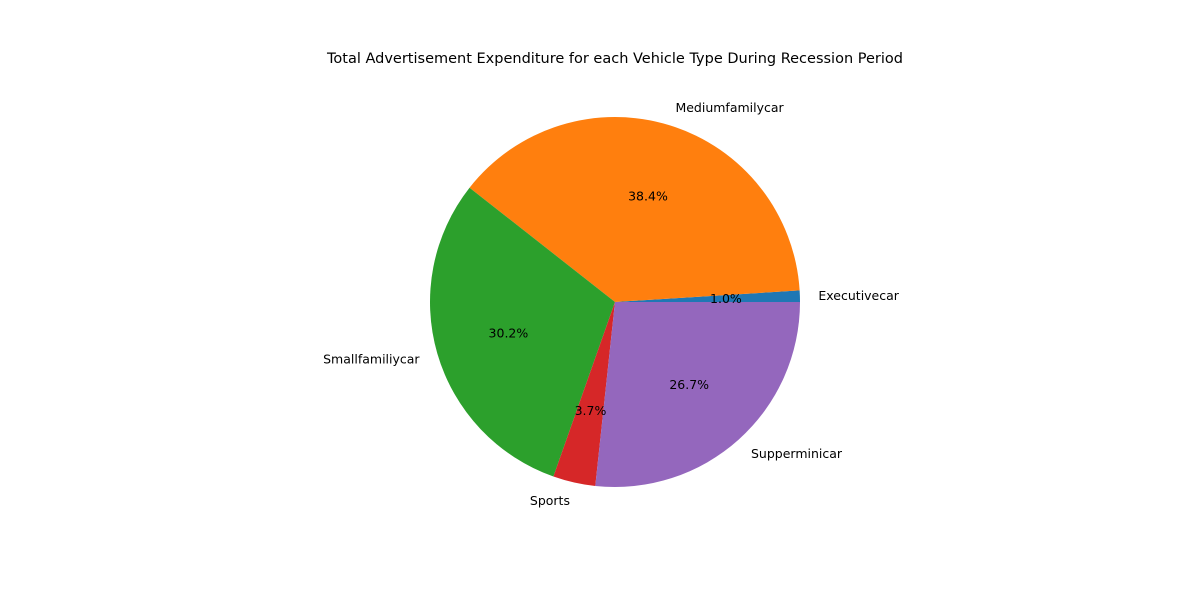  Describe the element at coordinates (648, 196) in the screenshot. I see `slice-percent-mediumfamilycar: 38.4%` at that location.